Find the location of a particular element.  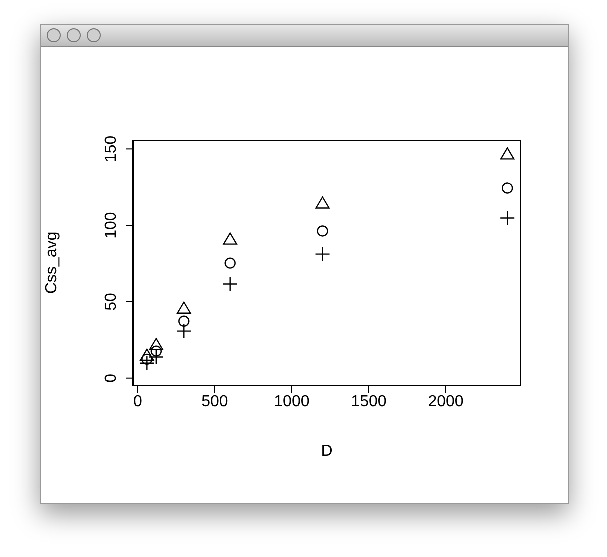

x-axis-title: D is located at coordinates (327, 451).